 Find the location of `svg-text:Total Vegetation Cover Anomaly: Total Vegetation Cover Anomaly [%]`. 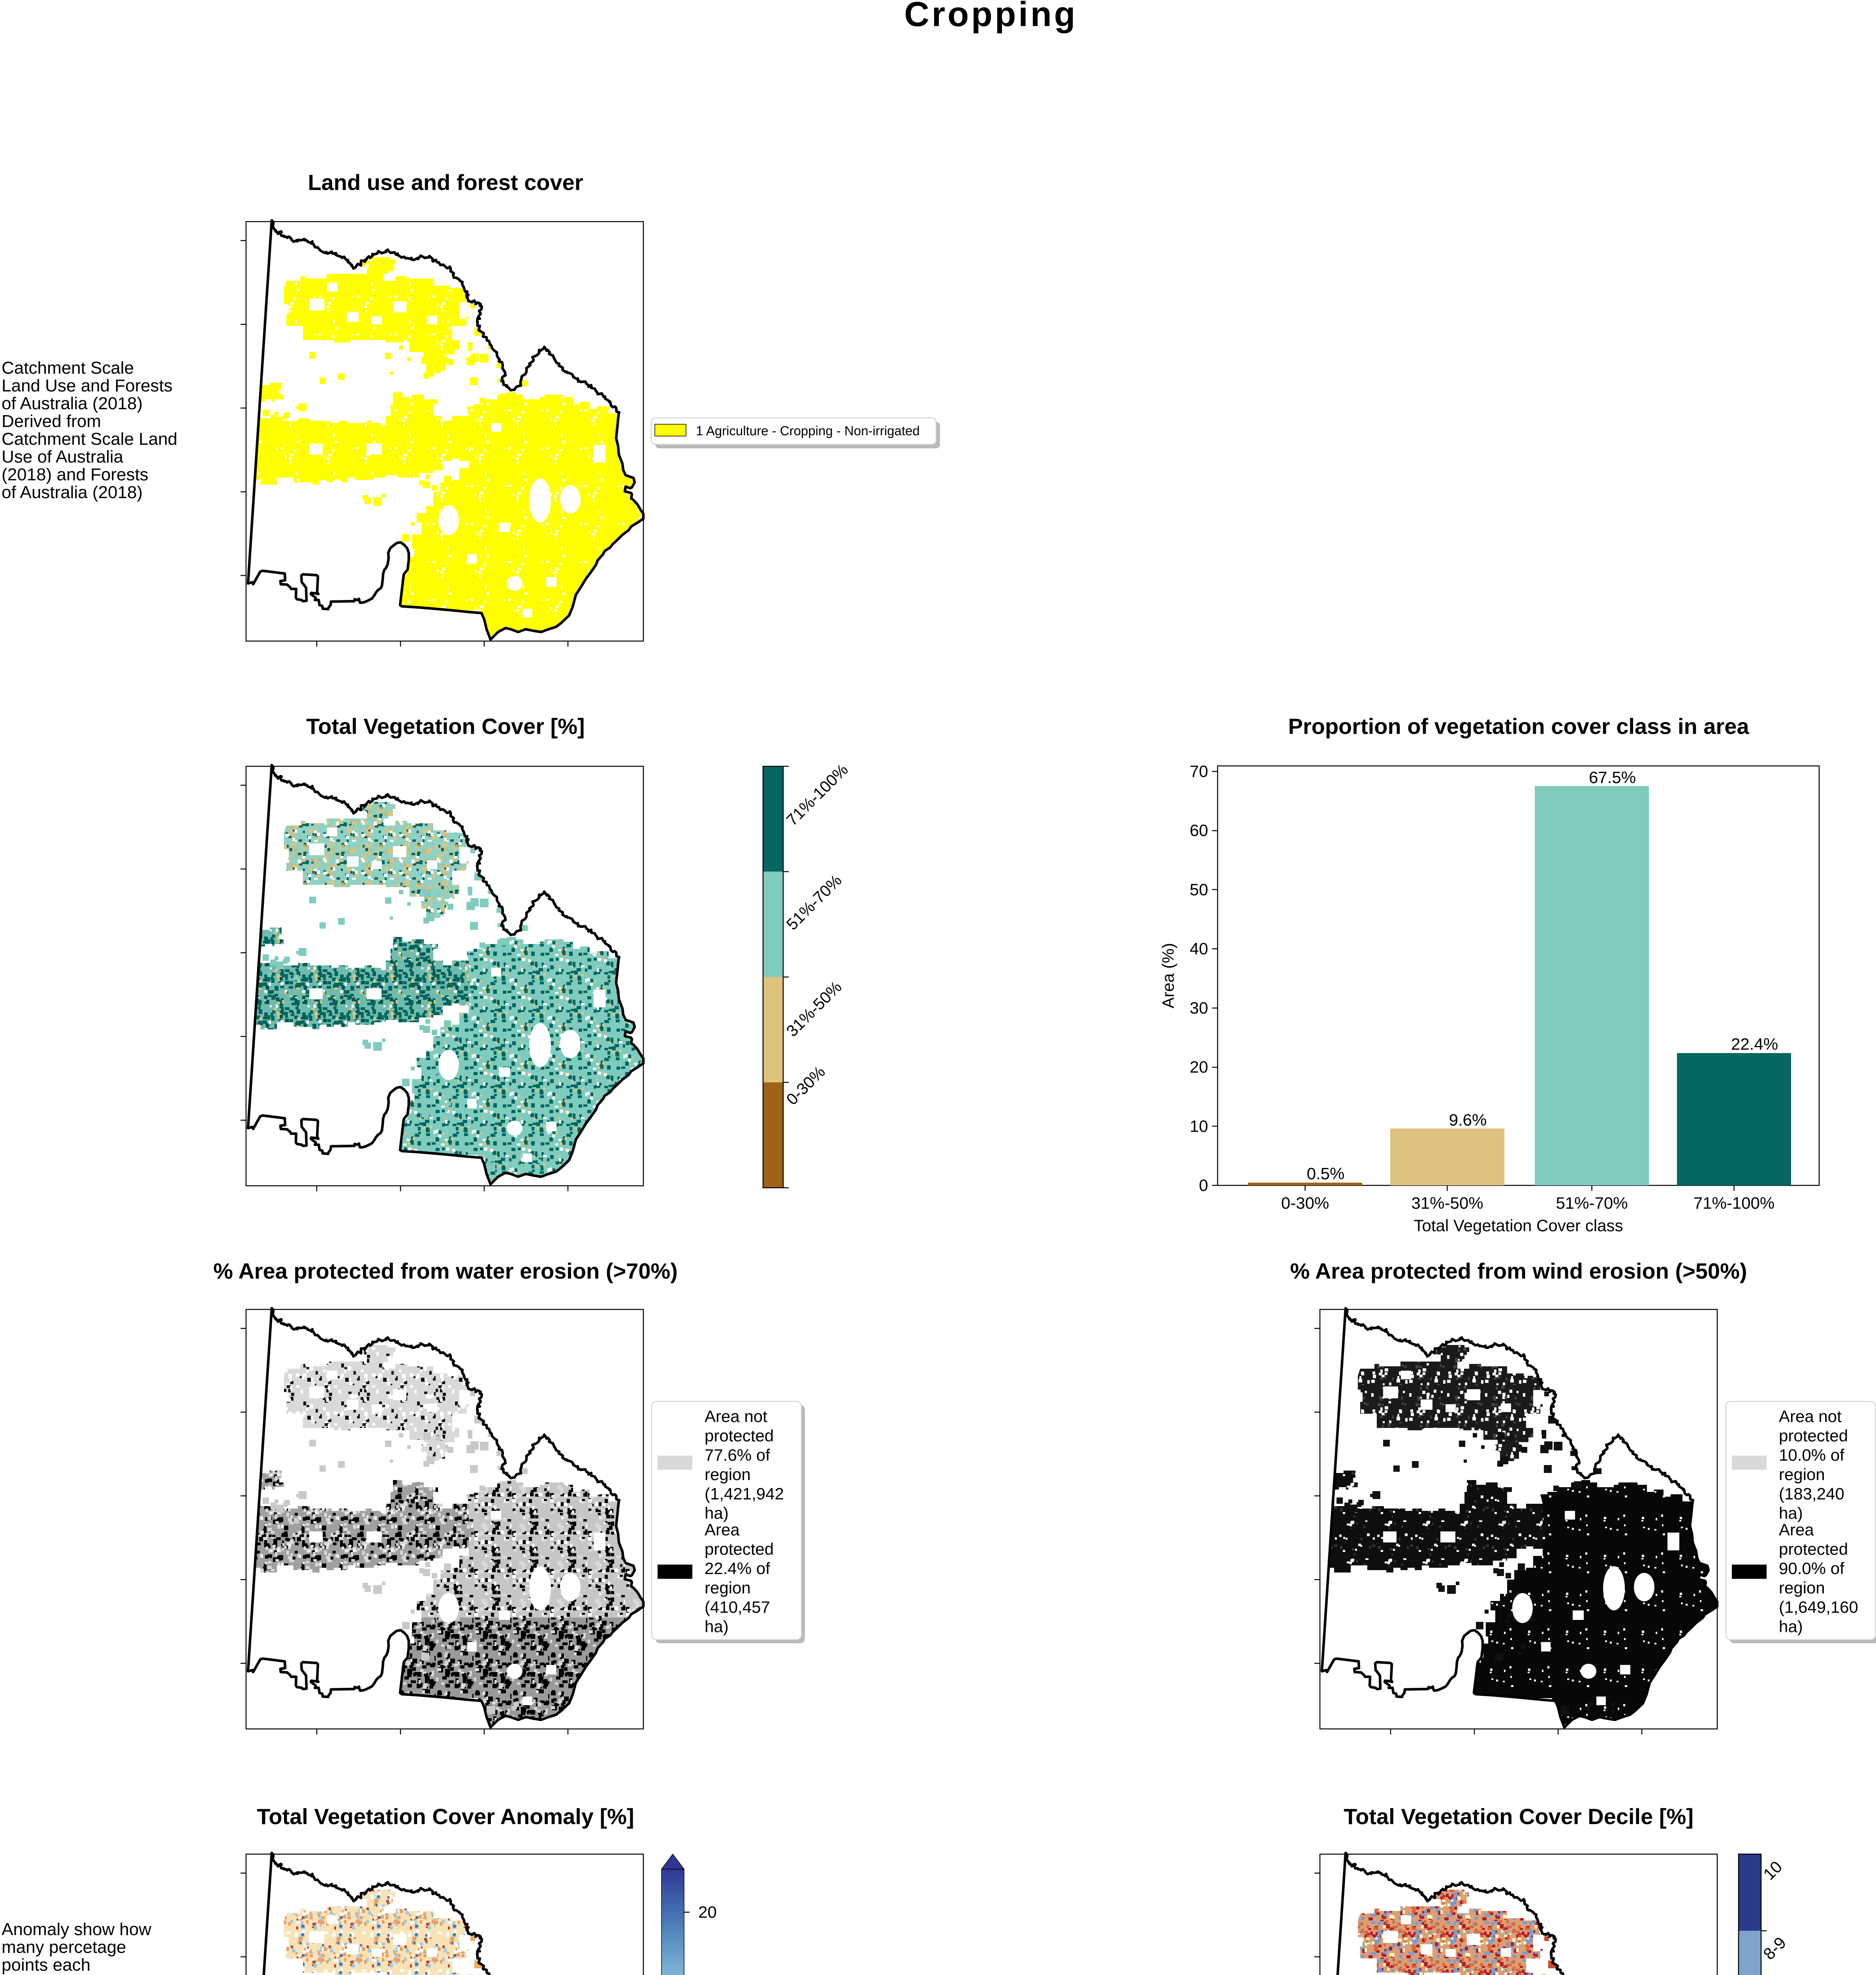

svg-text:Total Vegetation Cover Anomaly: Total Vegetation Cover Anomaly [%] is located at coordinates (445, 1817).